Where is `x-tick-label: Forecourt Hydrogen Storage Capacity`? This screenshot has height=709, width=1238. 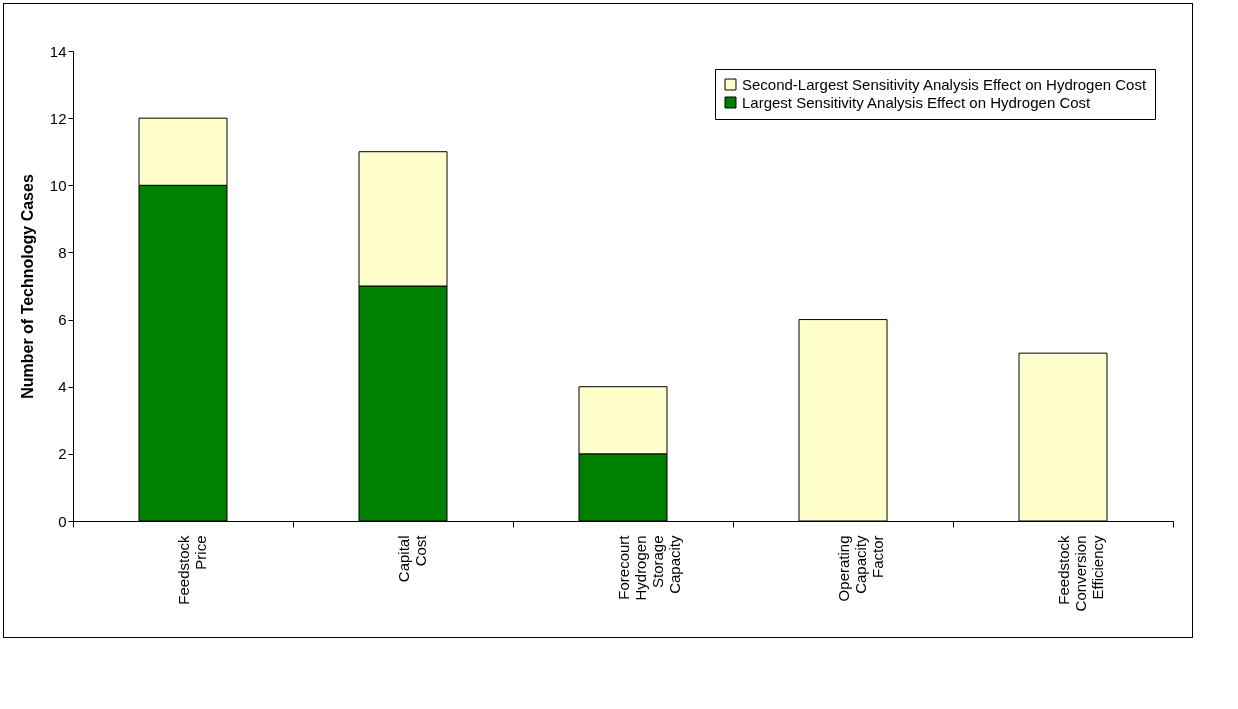
x-tick-label: Forecourt Hydrogen Storage Capacity is located at coordinates (648, 567).